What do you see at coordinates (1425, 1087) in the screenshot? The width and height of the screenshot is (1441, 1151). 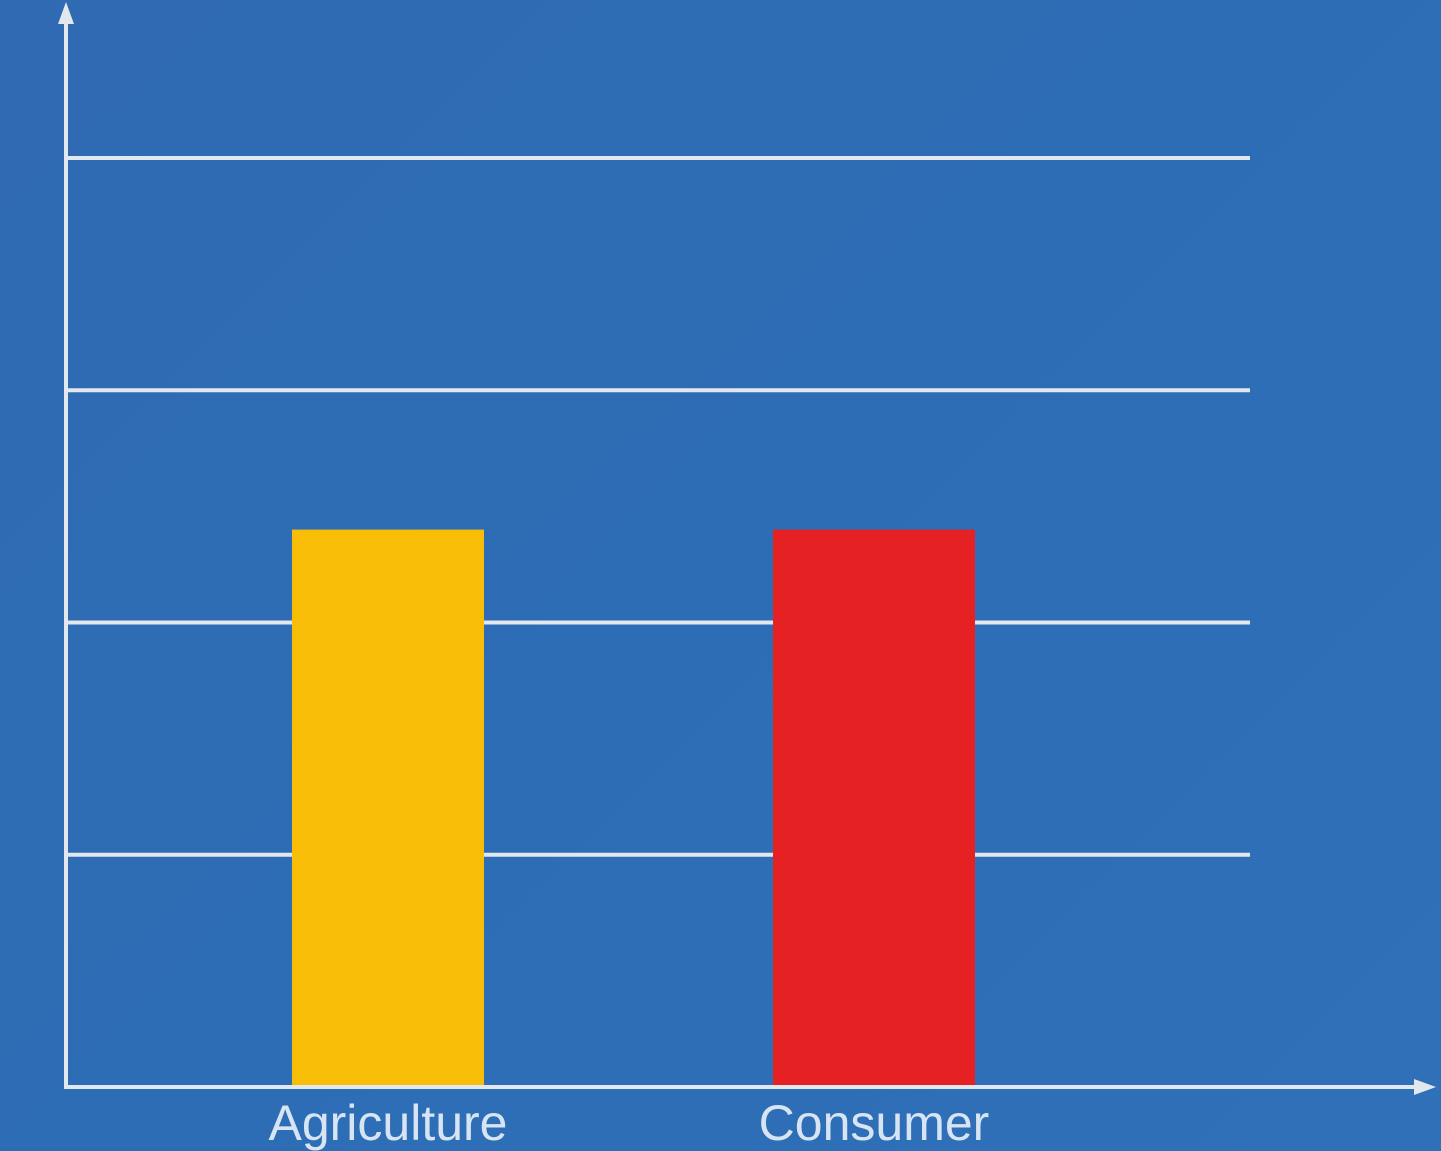 I see `x-axis-arrow-icon` at bounding box center [1425, 1087].